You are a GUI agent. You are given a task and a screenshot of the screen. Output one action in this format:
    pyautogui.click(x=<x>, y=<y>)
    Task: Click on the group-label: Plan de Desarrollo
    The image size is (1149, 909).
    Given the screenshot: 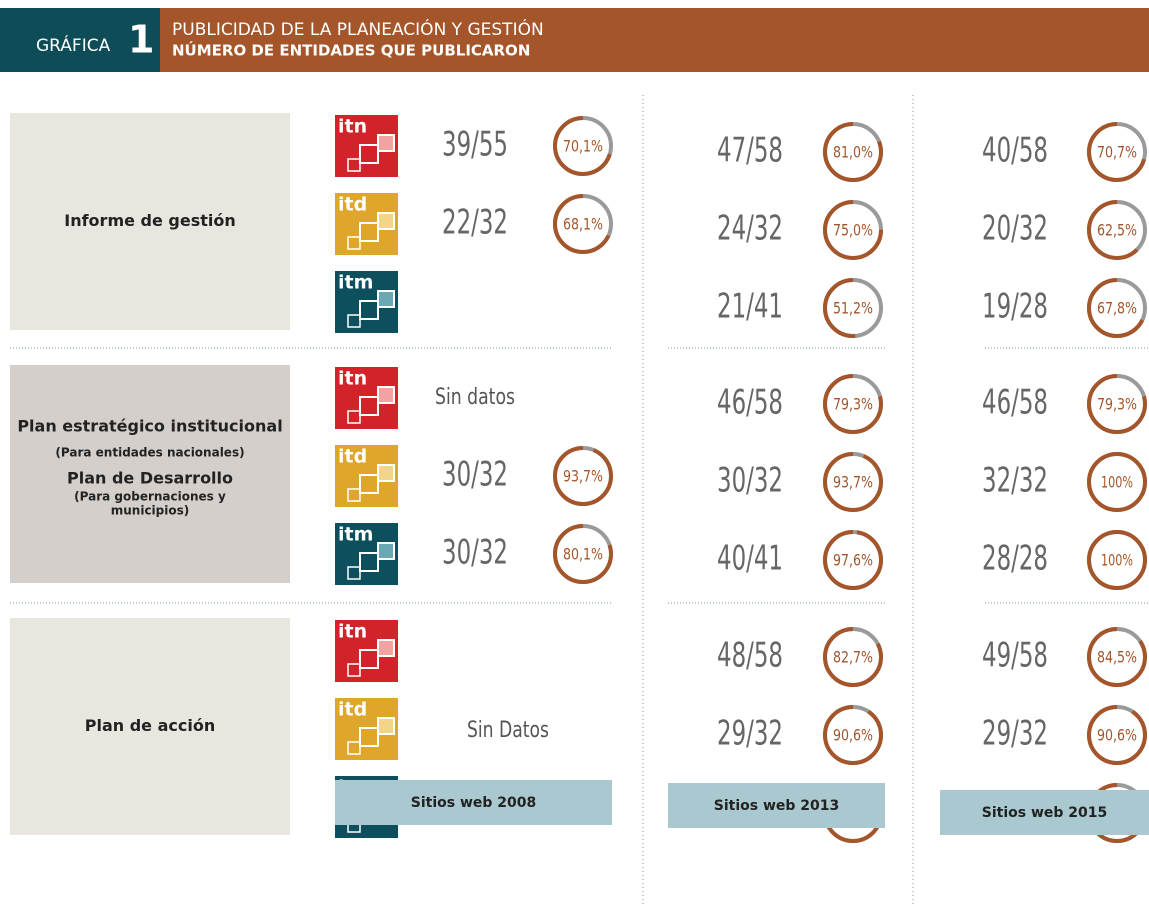 What is the action you would take?
    pyautogui.click(x=150, y=478)
    